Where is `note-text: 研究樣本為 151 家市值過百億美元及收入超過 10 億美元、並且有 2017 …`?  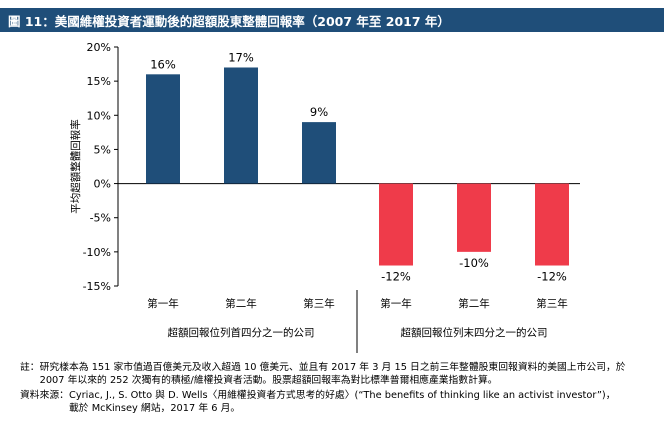
note-text: 研究樣本為 151 家市值過百億美元及收入超過 10 億美元、並且有 2017 … is located at coordinates (332, 374).